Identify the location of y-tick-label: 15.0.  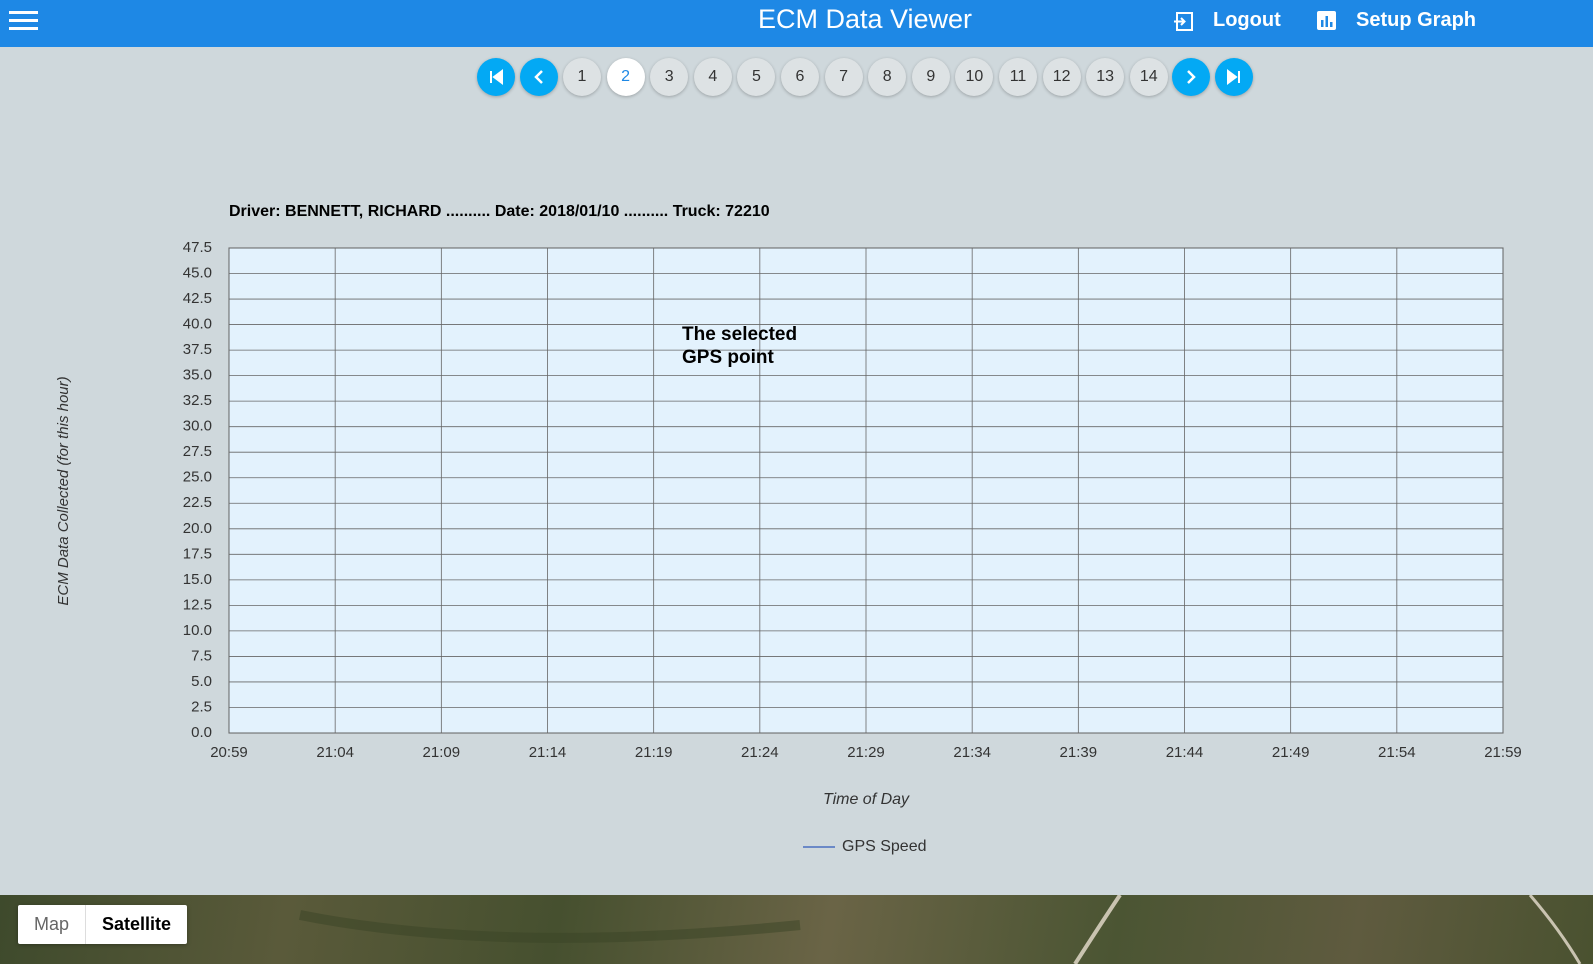
(197, 579).